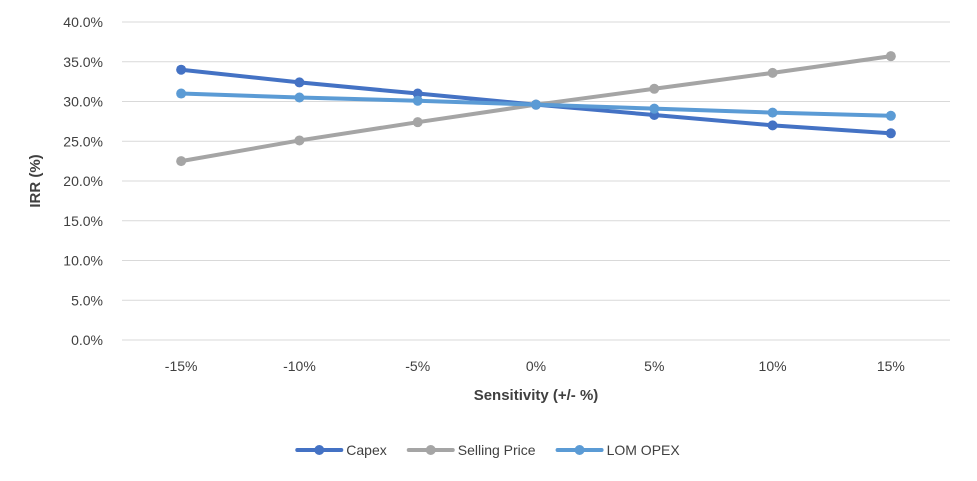  What do you see at coordinates (891, 366) in the screenshot?
I see `x-tick-label: 15%` at bounding box center [891, 366].